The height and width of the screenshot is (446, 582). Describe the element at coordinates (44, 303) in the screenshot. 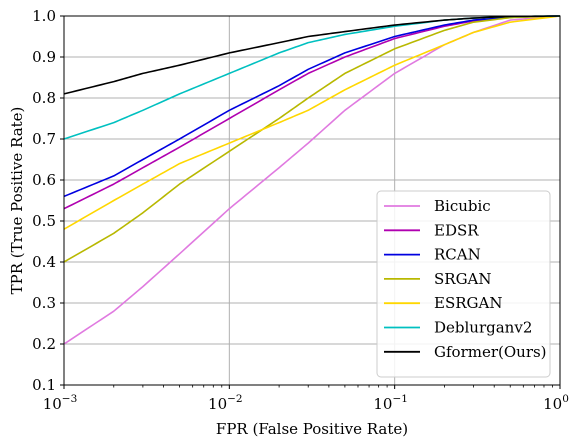

I see `y-tick-label: 0.3` at that location.